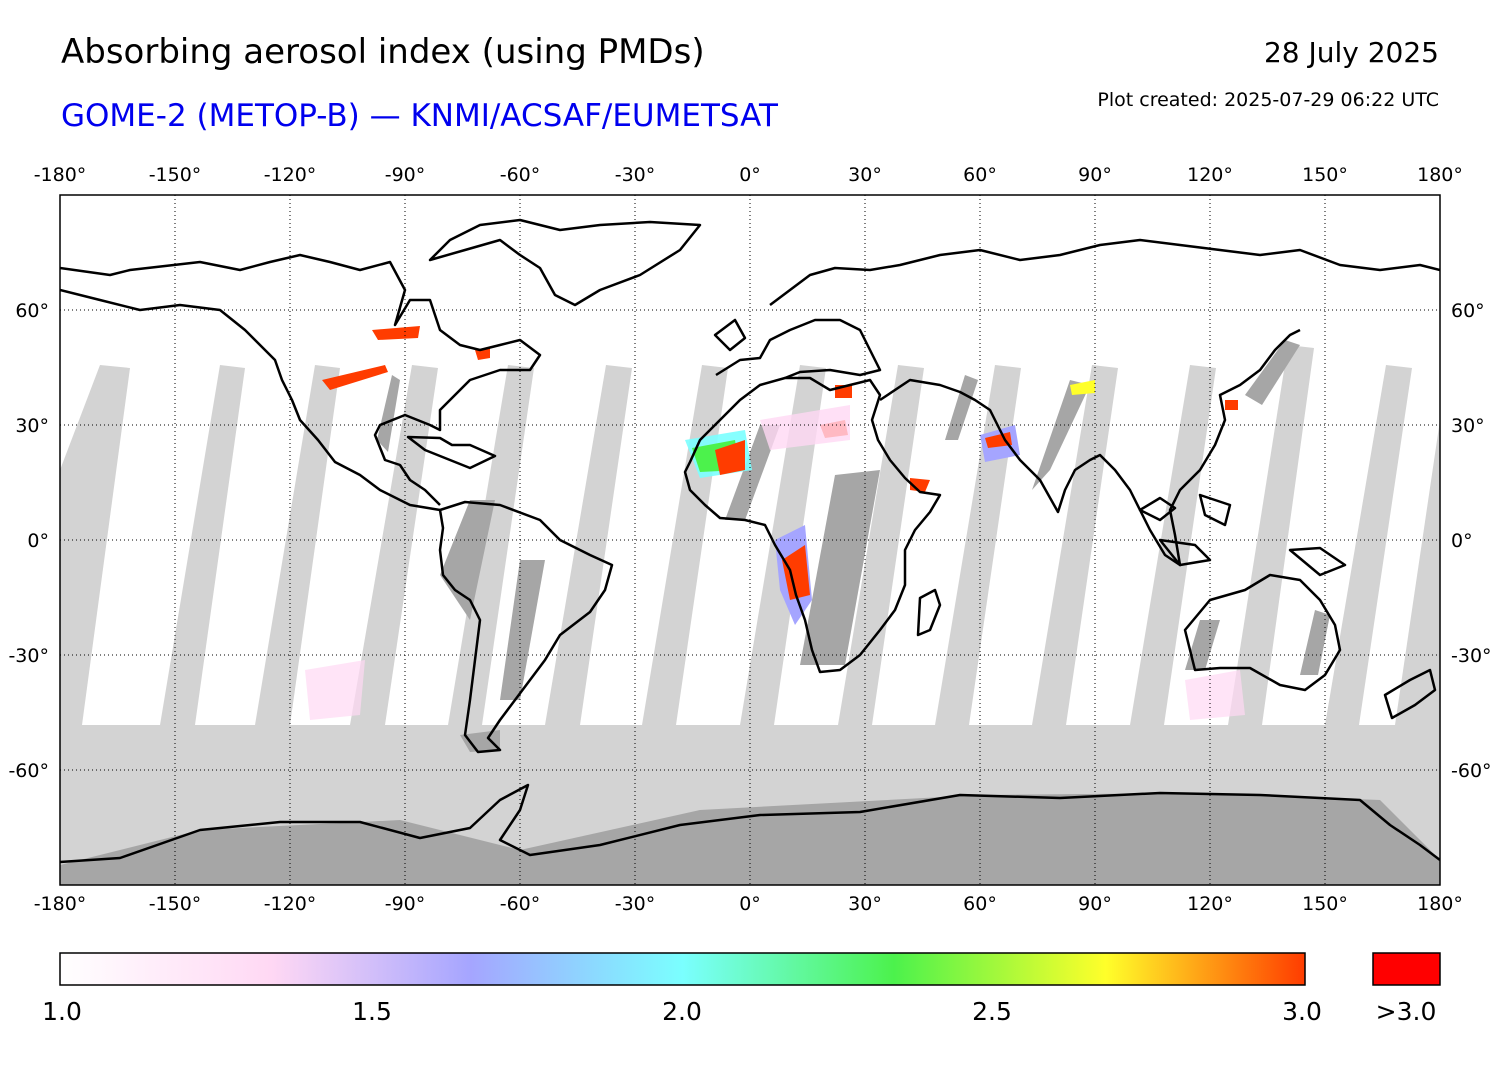 The width and height of the screenshot is (1500, 1065). I want to click on colorbar, so click(682, 969).